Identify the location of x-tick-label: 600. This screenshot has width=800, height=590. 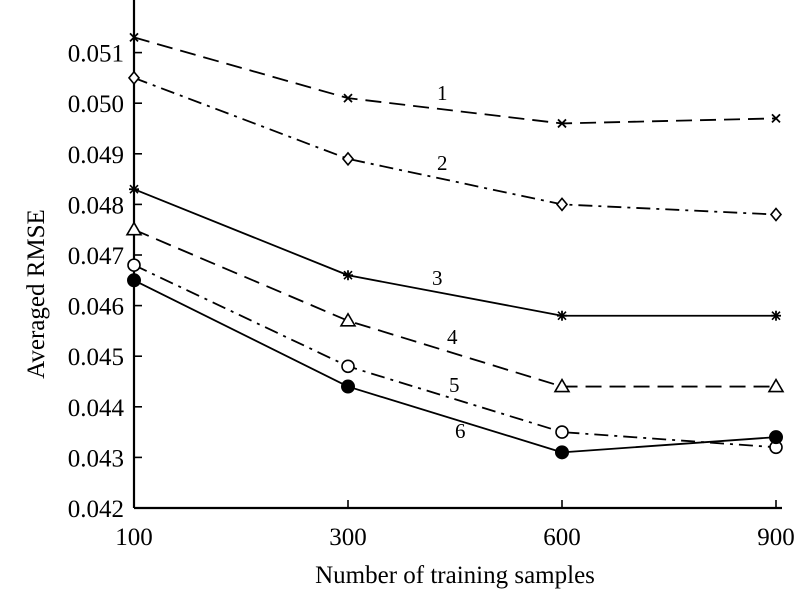
(562, 537).